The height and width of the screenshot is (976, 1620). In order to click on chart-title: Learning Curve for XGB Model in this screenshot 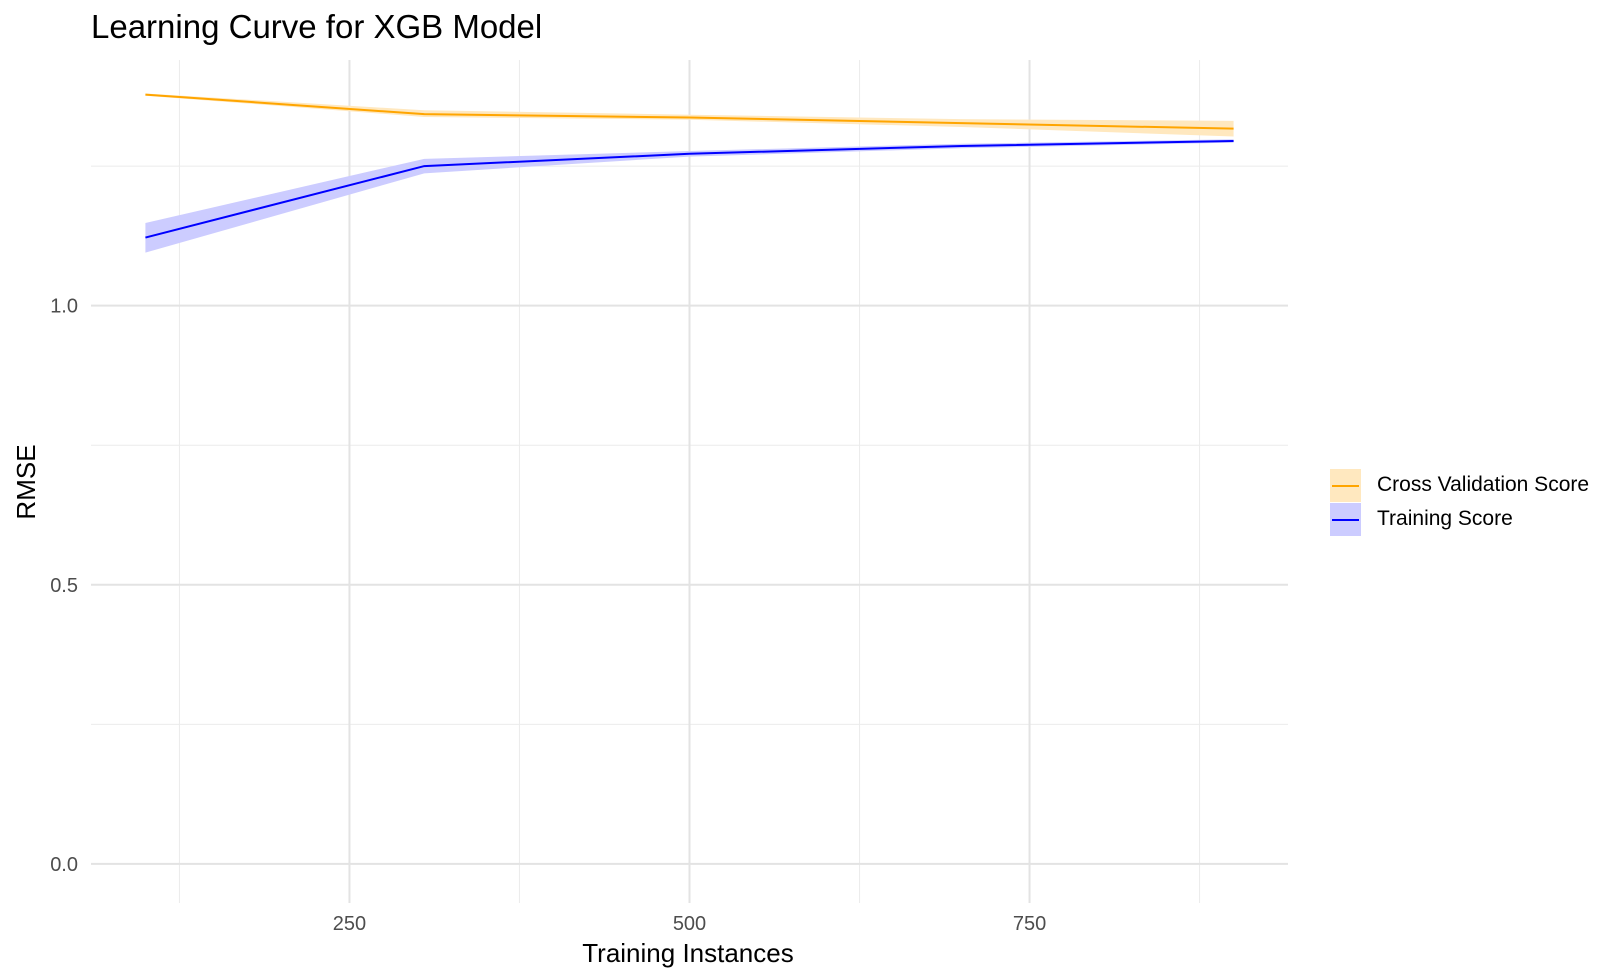, I will do `click(317, 26)`.